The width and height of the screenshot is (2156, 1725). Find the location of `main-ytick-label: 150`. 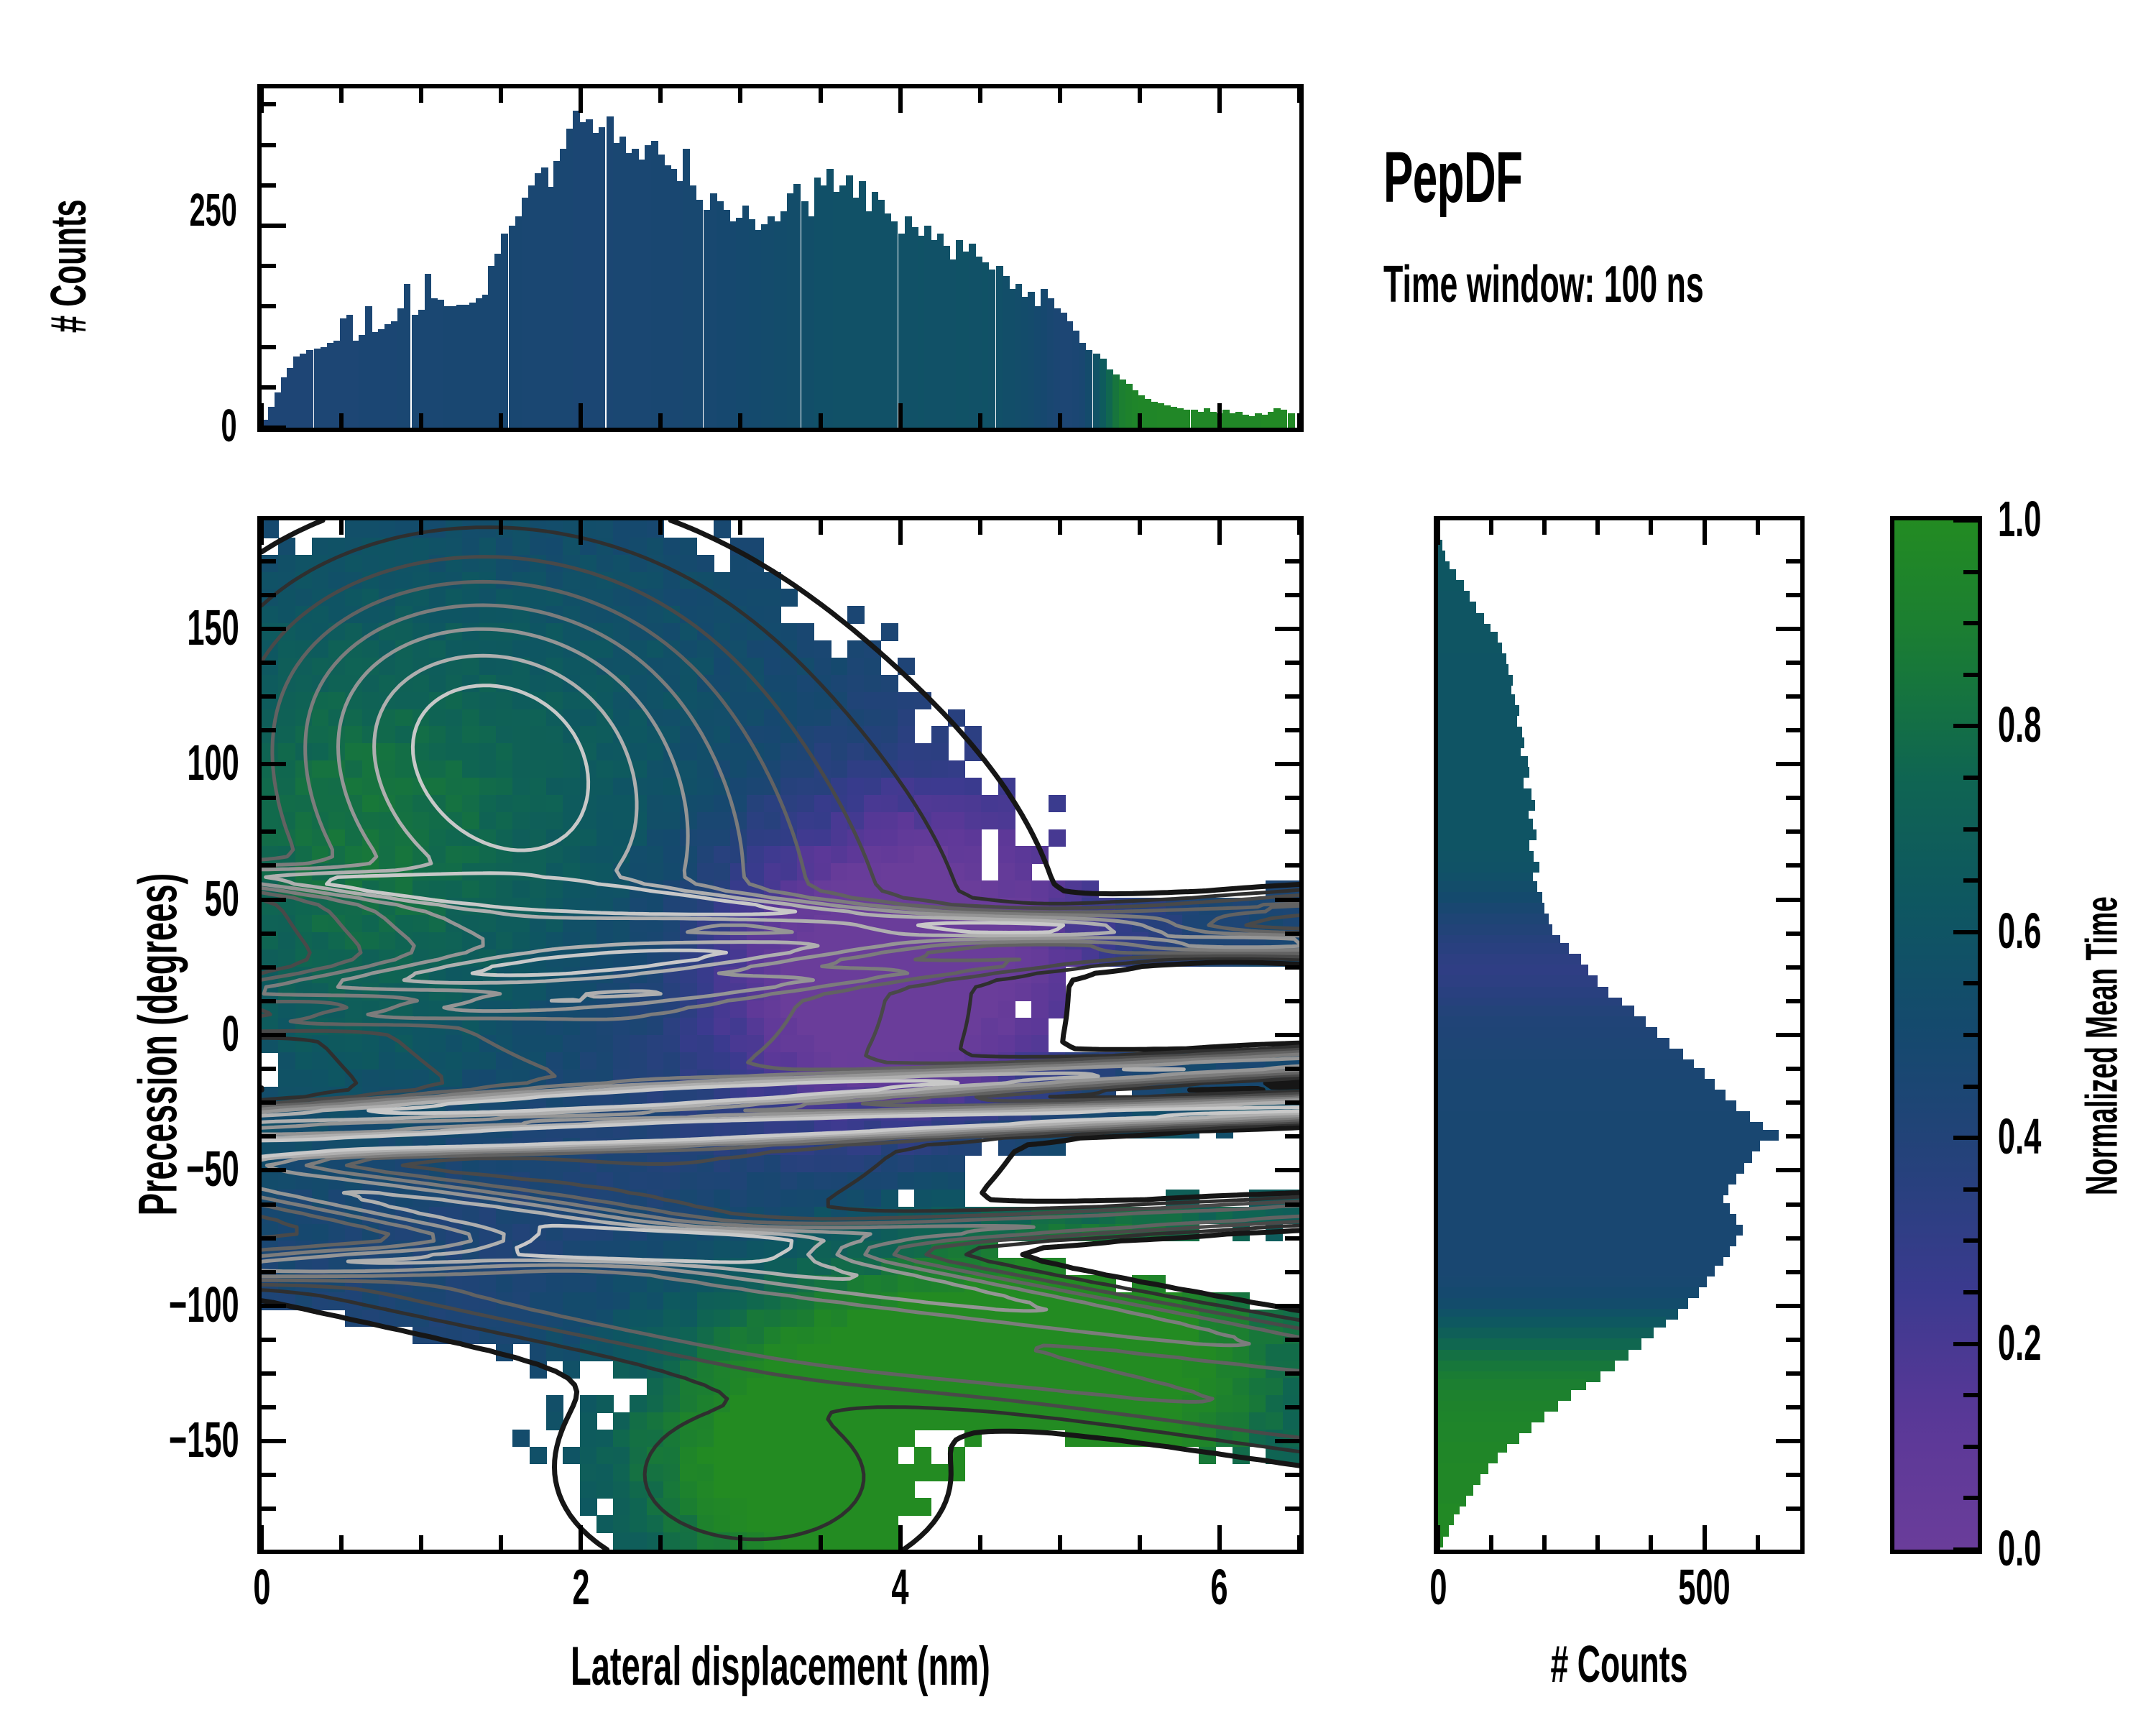

main-ytick-label: 150 is located at coordinates (213, 627).